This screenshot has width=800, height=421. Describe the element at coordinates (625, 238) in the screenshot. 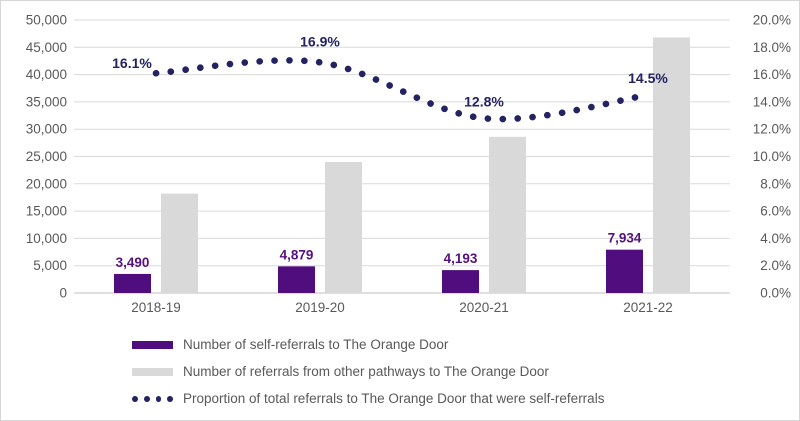

I see `bar-value-label: 7,934` at that location.